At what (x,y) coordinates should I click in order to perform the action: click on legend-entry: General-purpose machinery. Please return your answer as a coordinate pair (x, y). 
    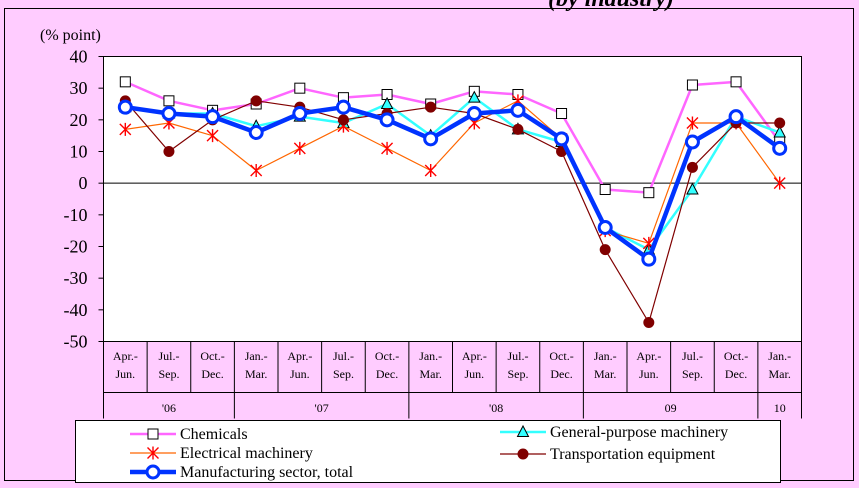
    Looking at the image, I should click on (614, 432).